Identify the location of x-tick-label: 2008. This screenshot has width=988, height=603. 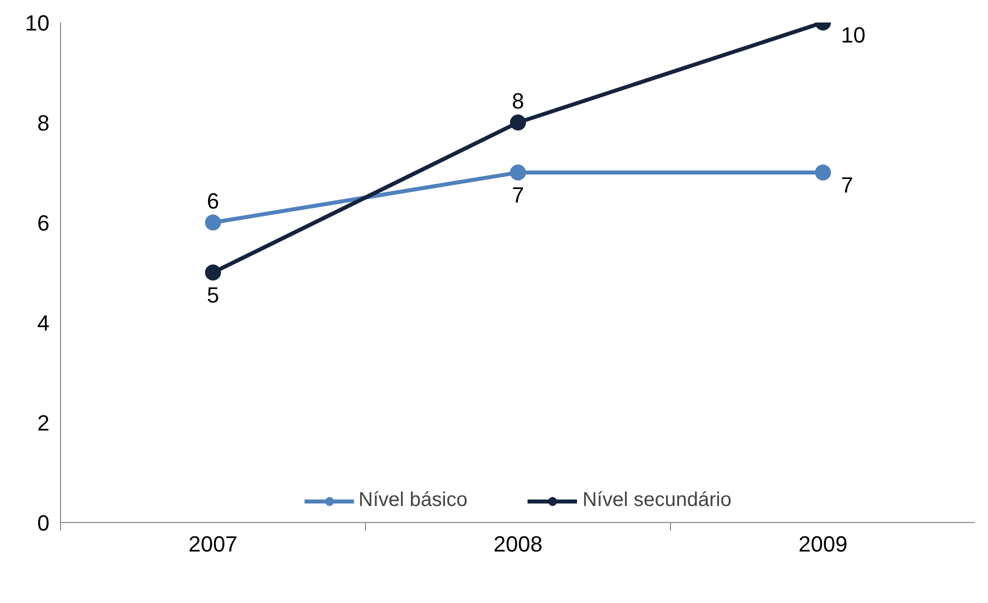
(518, 544).